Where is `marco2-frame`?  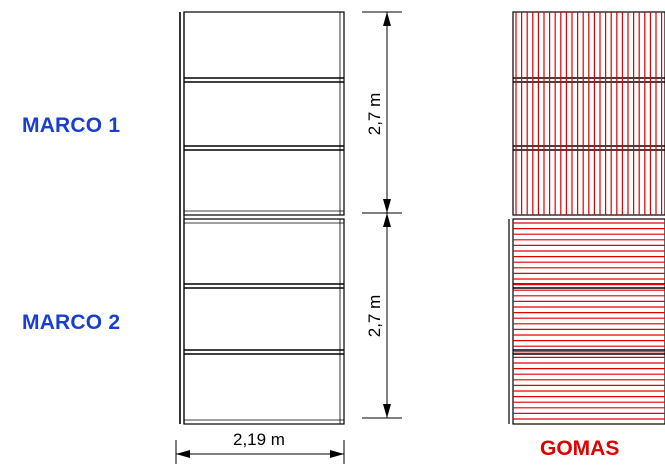
marco2-frame is located at coordinates (264, 321).